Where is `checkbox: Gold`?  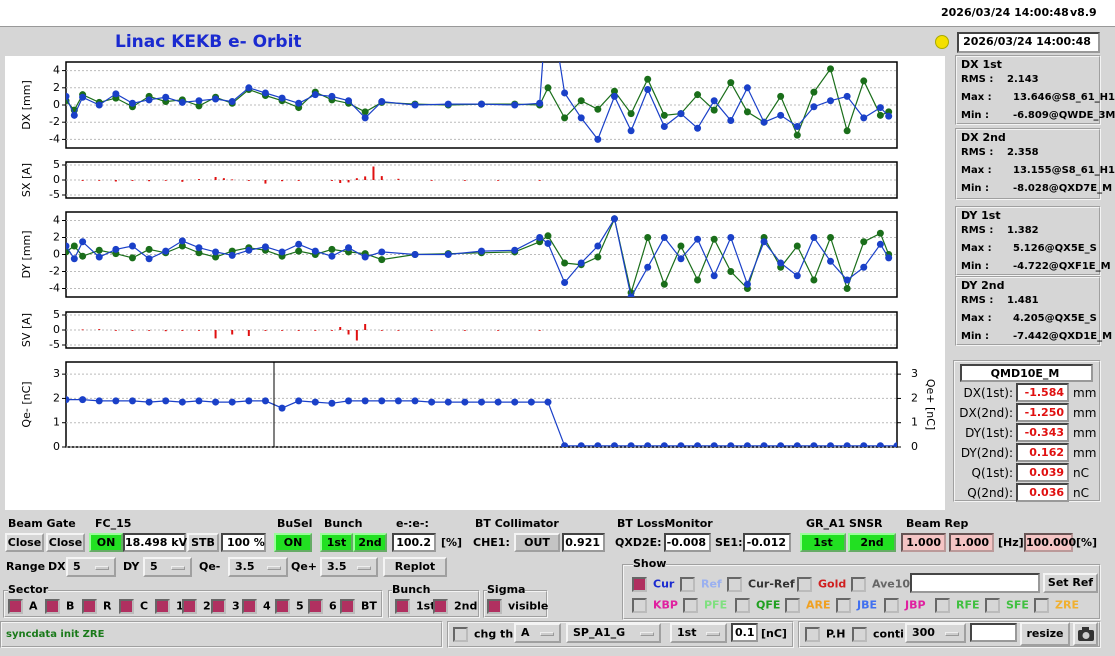 checkbox: Gold is located at coordinates (821, 584).